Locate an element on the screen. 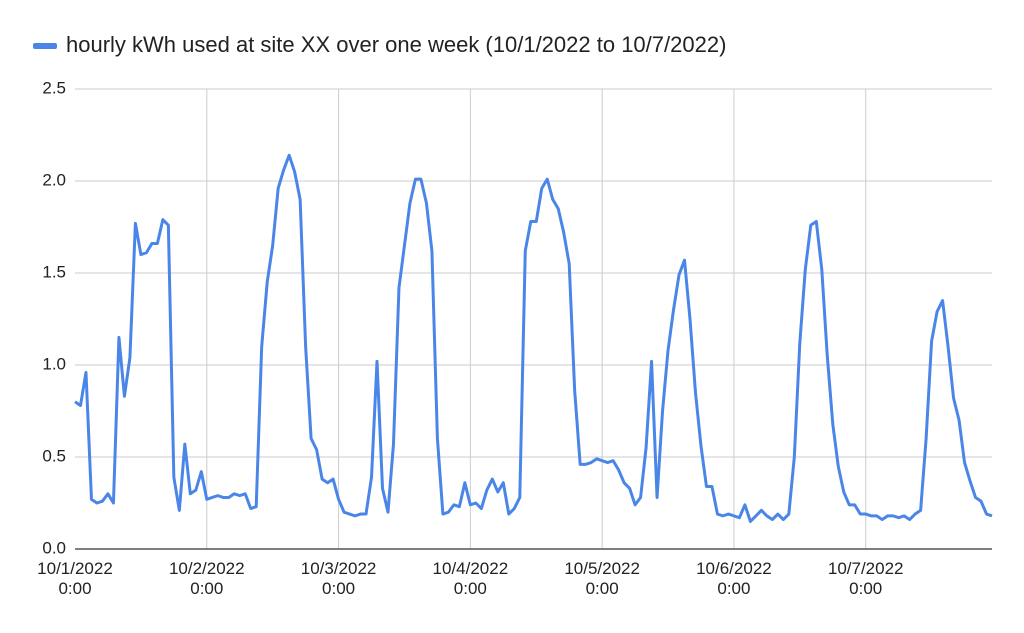  x-tick-label: 10/6/2022 0:00 is located at coordinates (734, 578).